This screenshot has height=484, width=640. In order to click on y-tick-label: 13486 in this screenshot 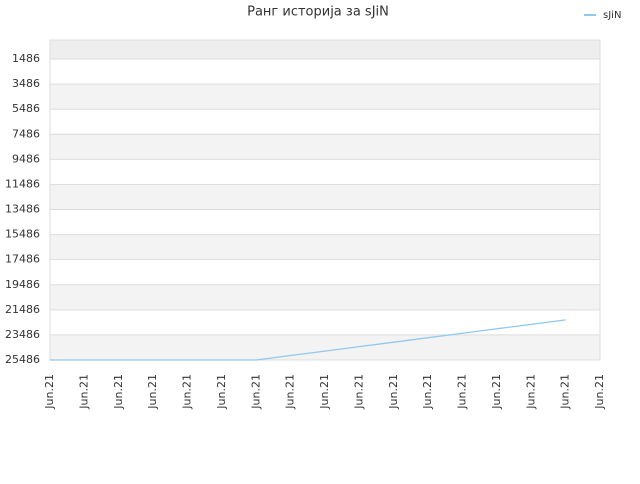, I will do `click(22, 209)`.